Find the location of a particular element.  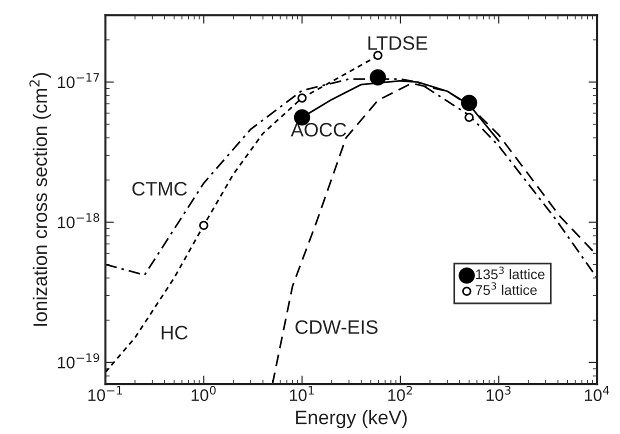

y-axis-title: Ionization cross section (cm$^{2}$) is located at coordinates (40, 199).